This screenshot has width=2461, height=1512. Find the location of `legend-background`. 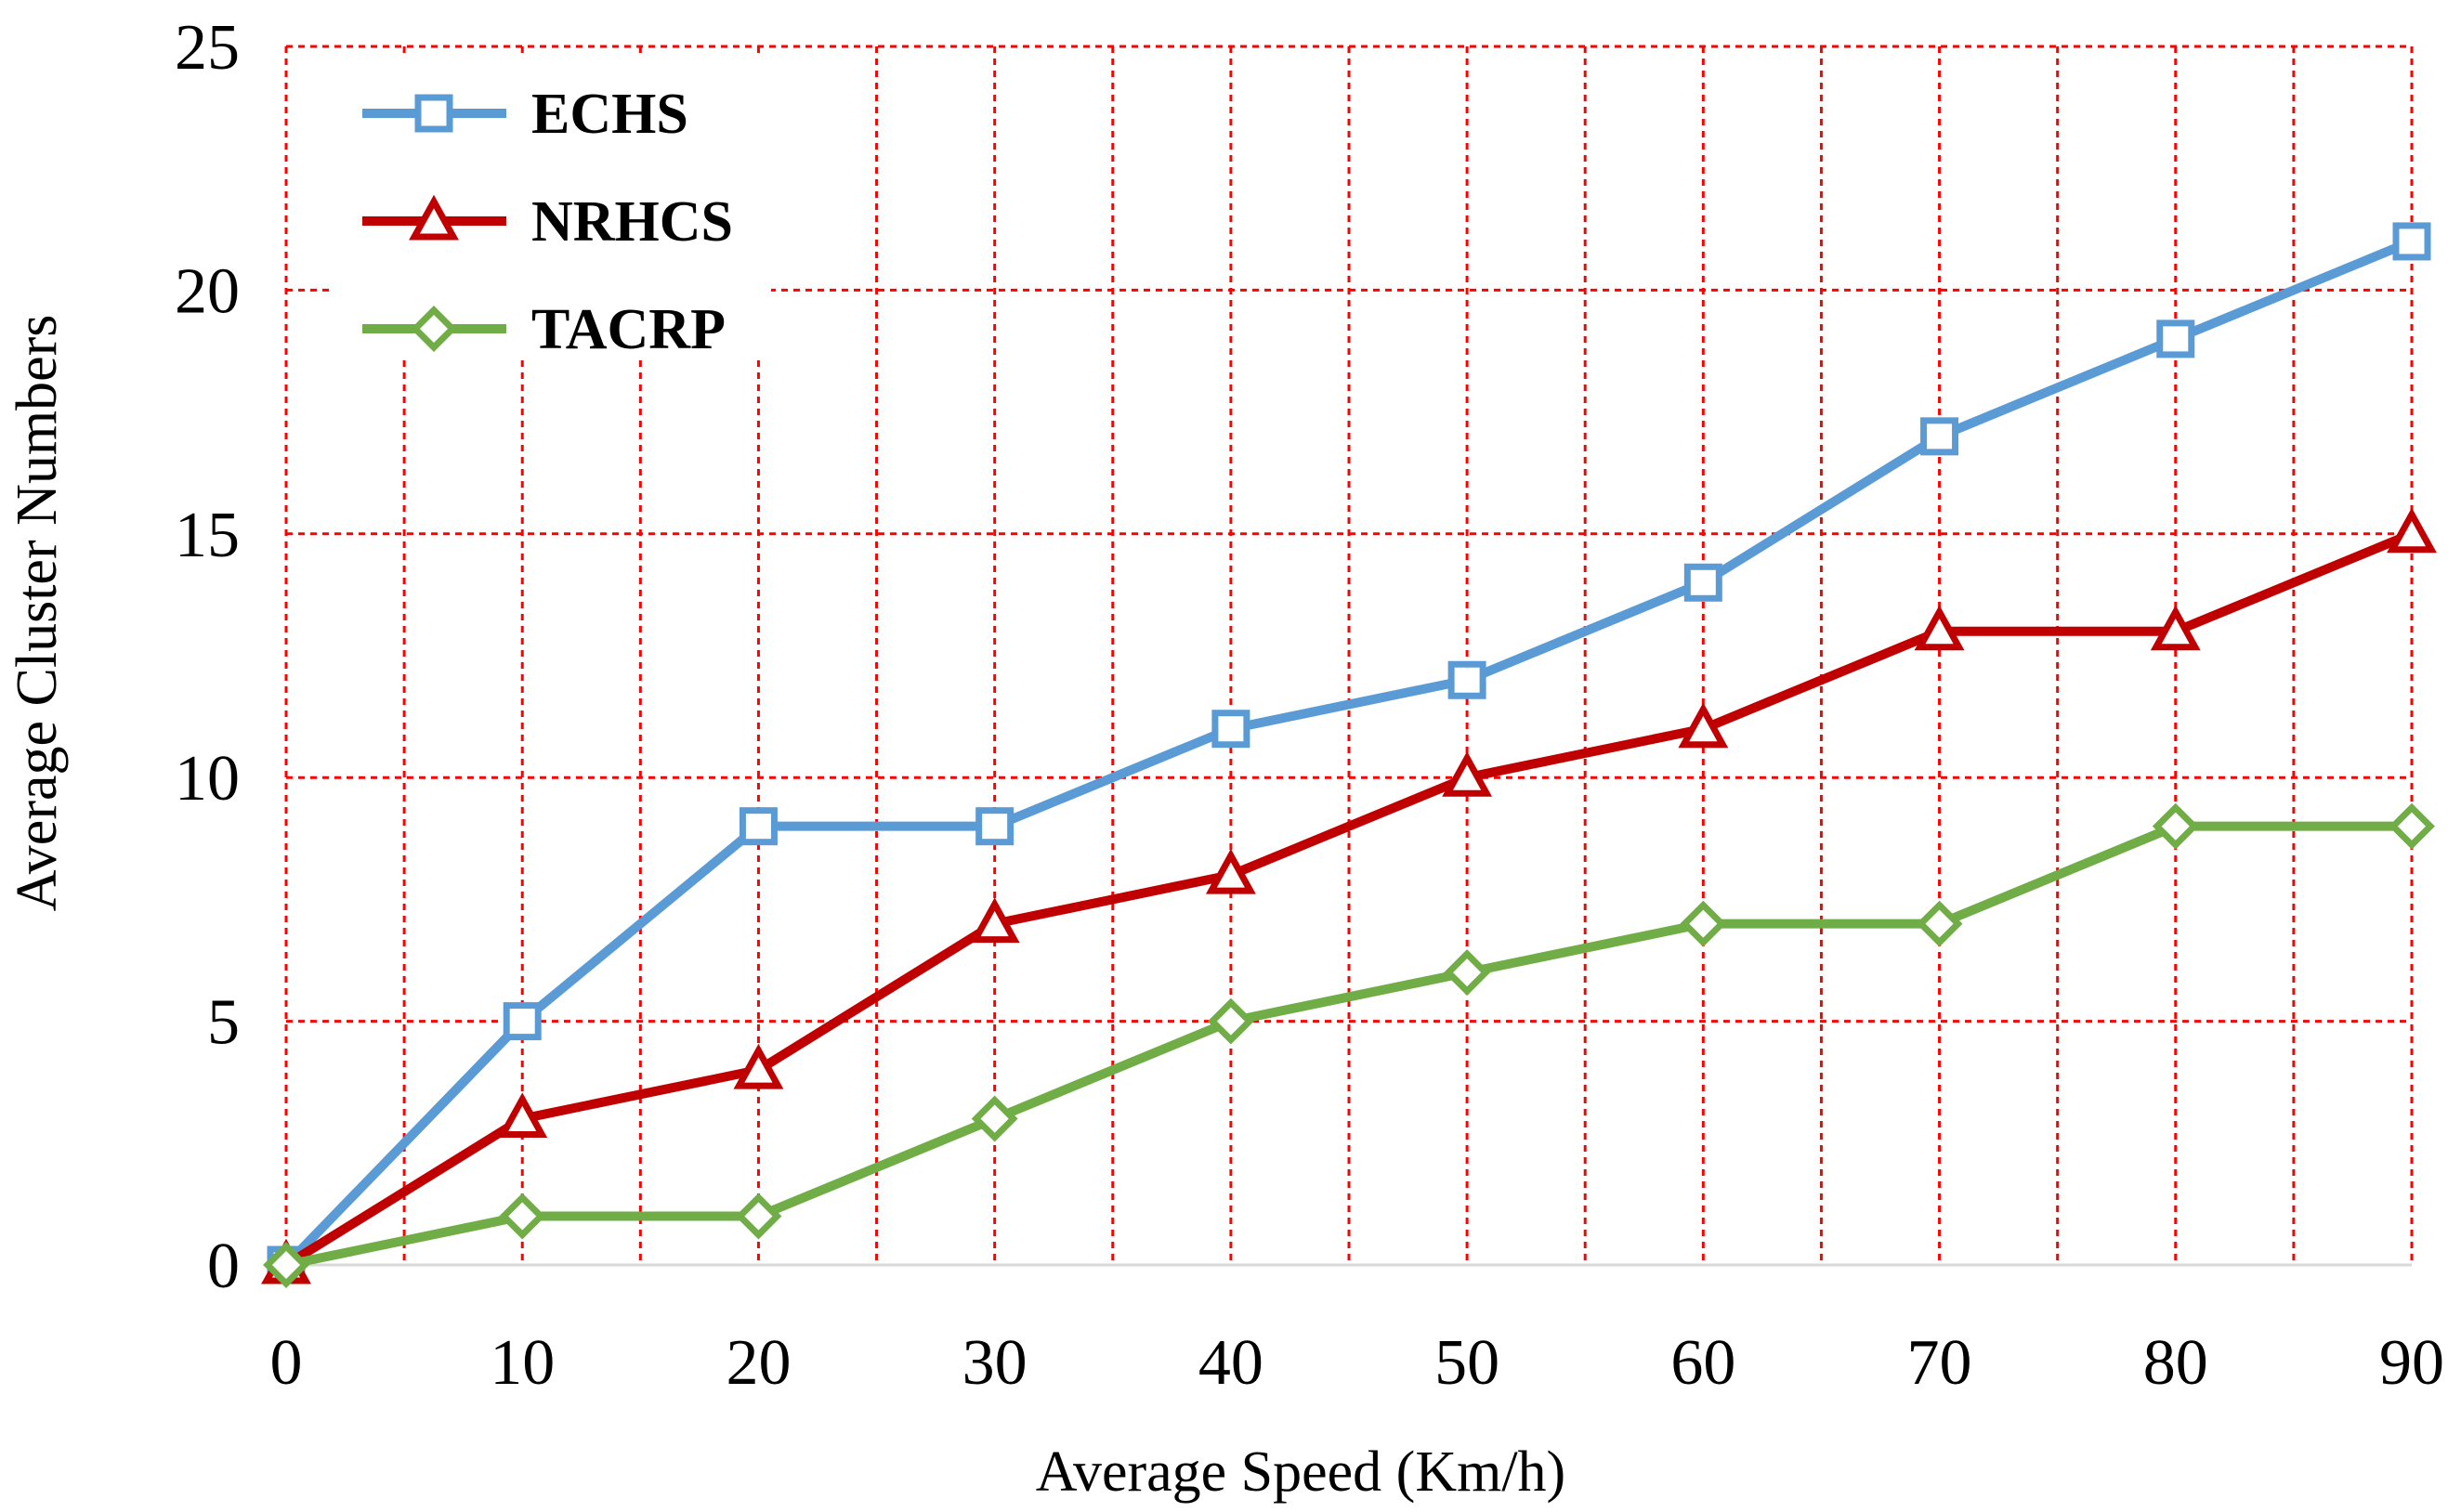

legend-background is located at coordinates (552, 207).